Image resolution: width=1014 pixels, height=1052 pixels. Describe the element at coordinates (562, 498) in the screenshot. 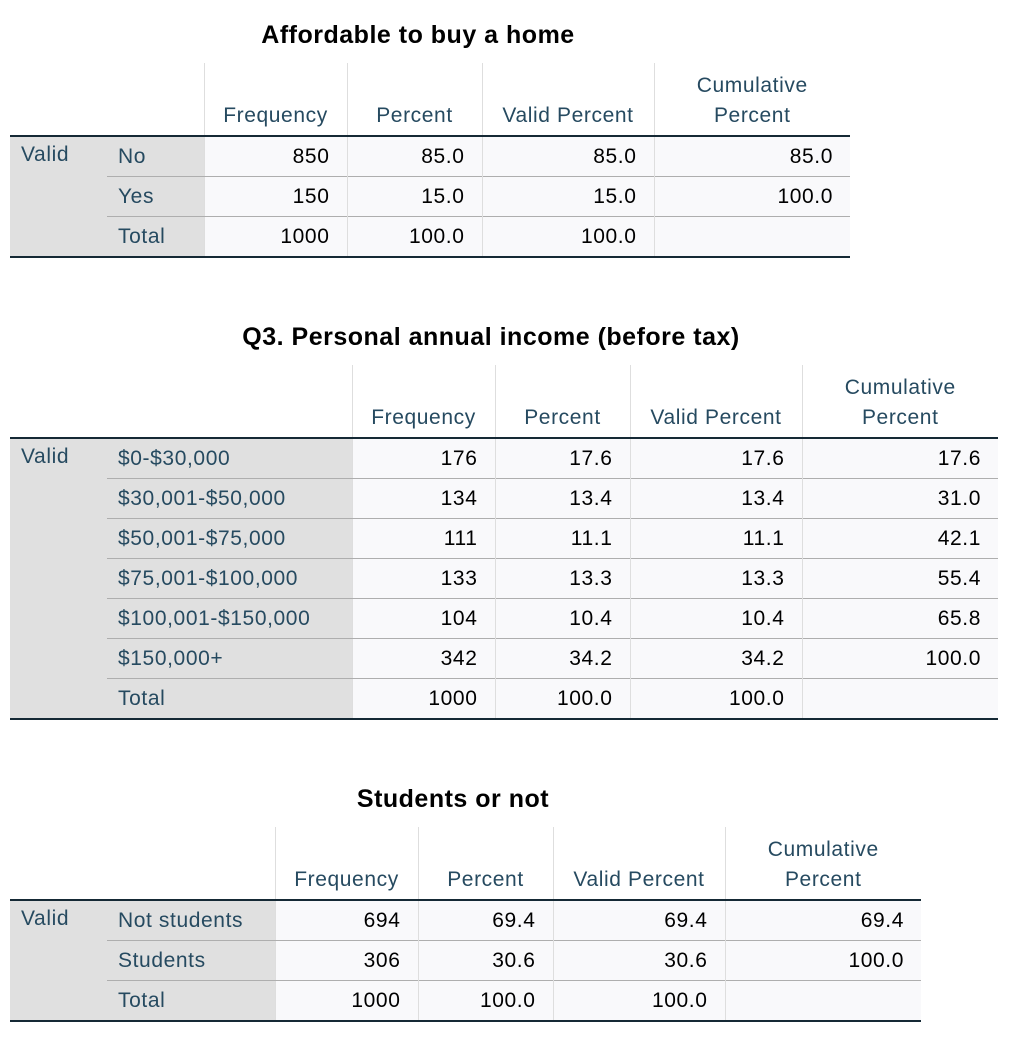

I see `cell-percent: 13.4` at that location.